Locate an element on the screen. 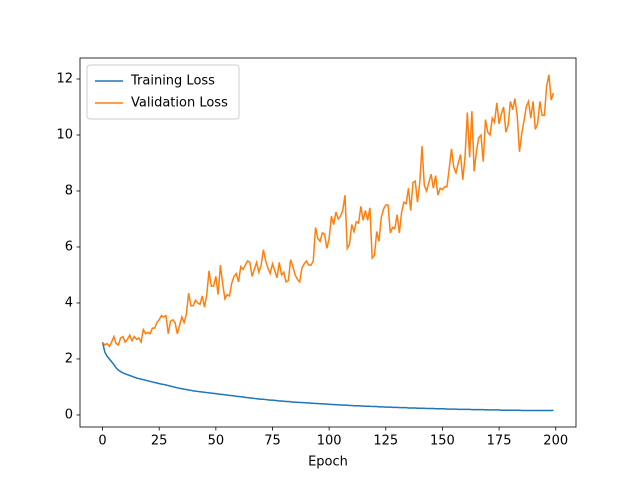  x-tick-label: 75 is located at coordinates (272, 441).